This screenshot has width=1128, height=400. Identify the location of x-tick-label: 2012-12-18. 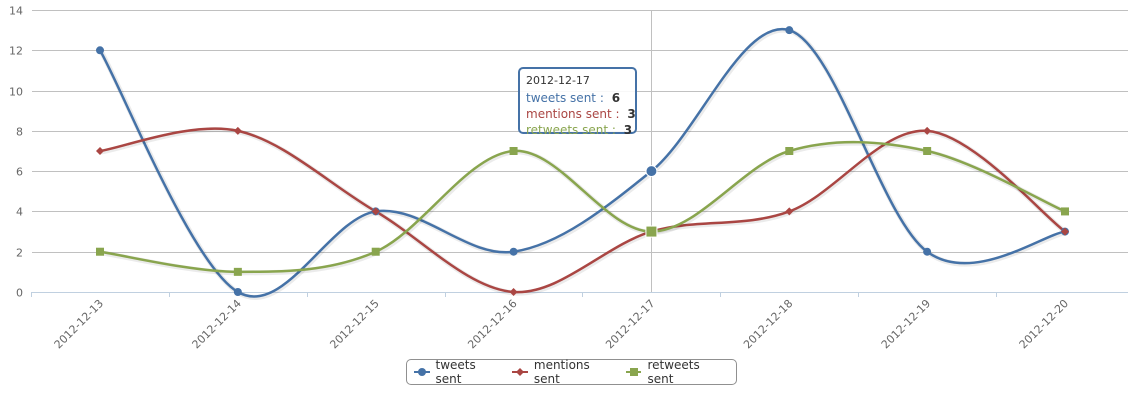
(768, 324).